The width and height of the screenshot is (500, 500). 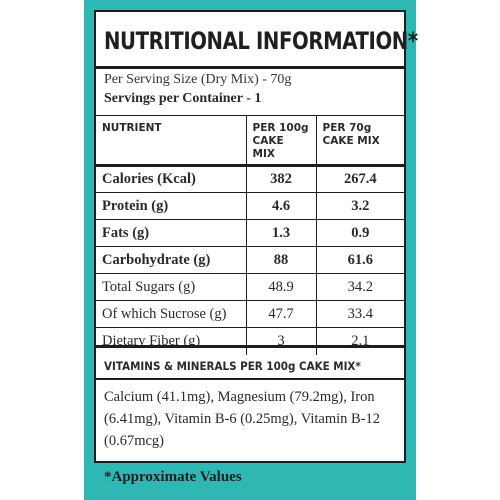 What do you see at coordinates (171, 287) in the screenshot?
I see `nutrient-name: Total Sugars (g)` at bounding box center [171, 287].